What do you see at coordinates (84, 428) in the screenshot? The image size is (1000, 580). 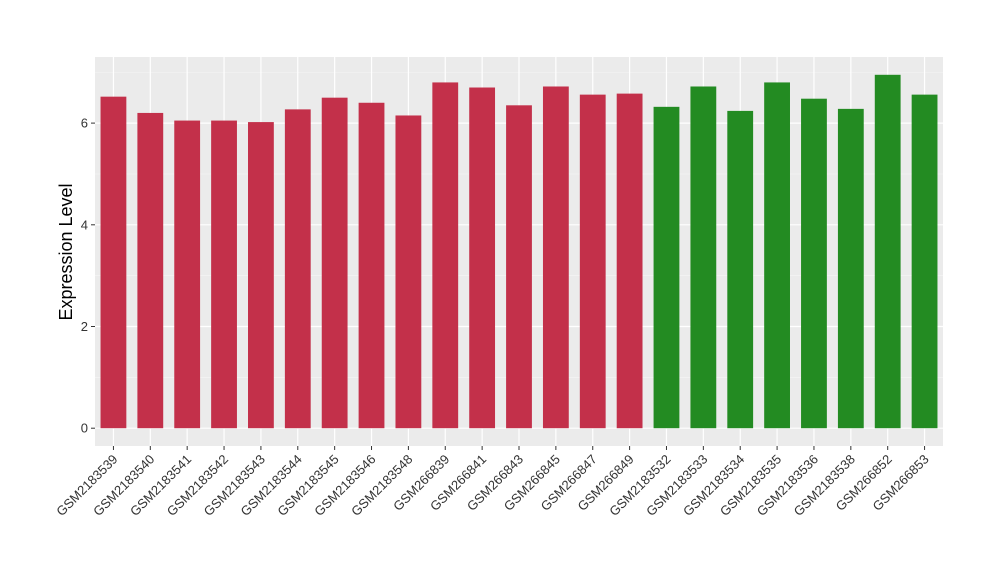 I see `y-tick-label: 0` at bounding box center [84, 428].